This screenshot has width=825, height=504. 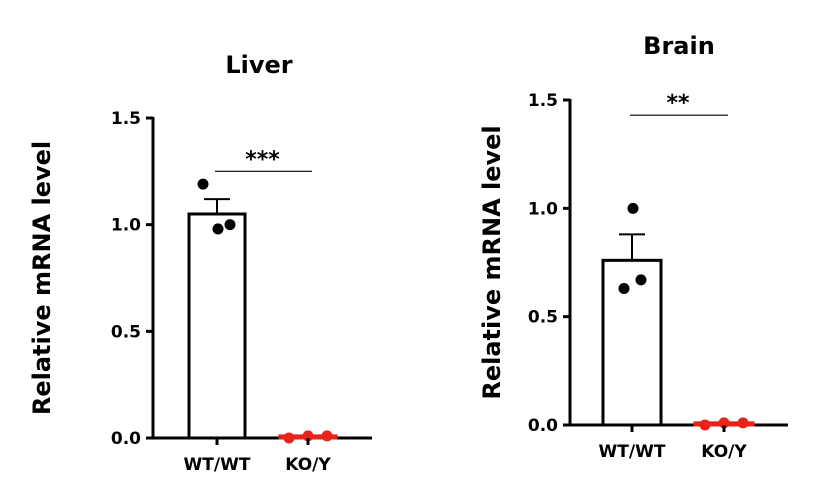 What do you see at coordinates (679, 46) in the screenshot?
I see `chart-title: Brain` at bounding box center [679, 46].